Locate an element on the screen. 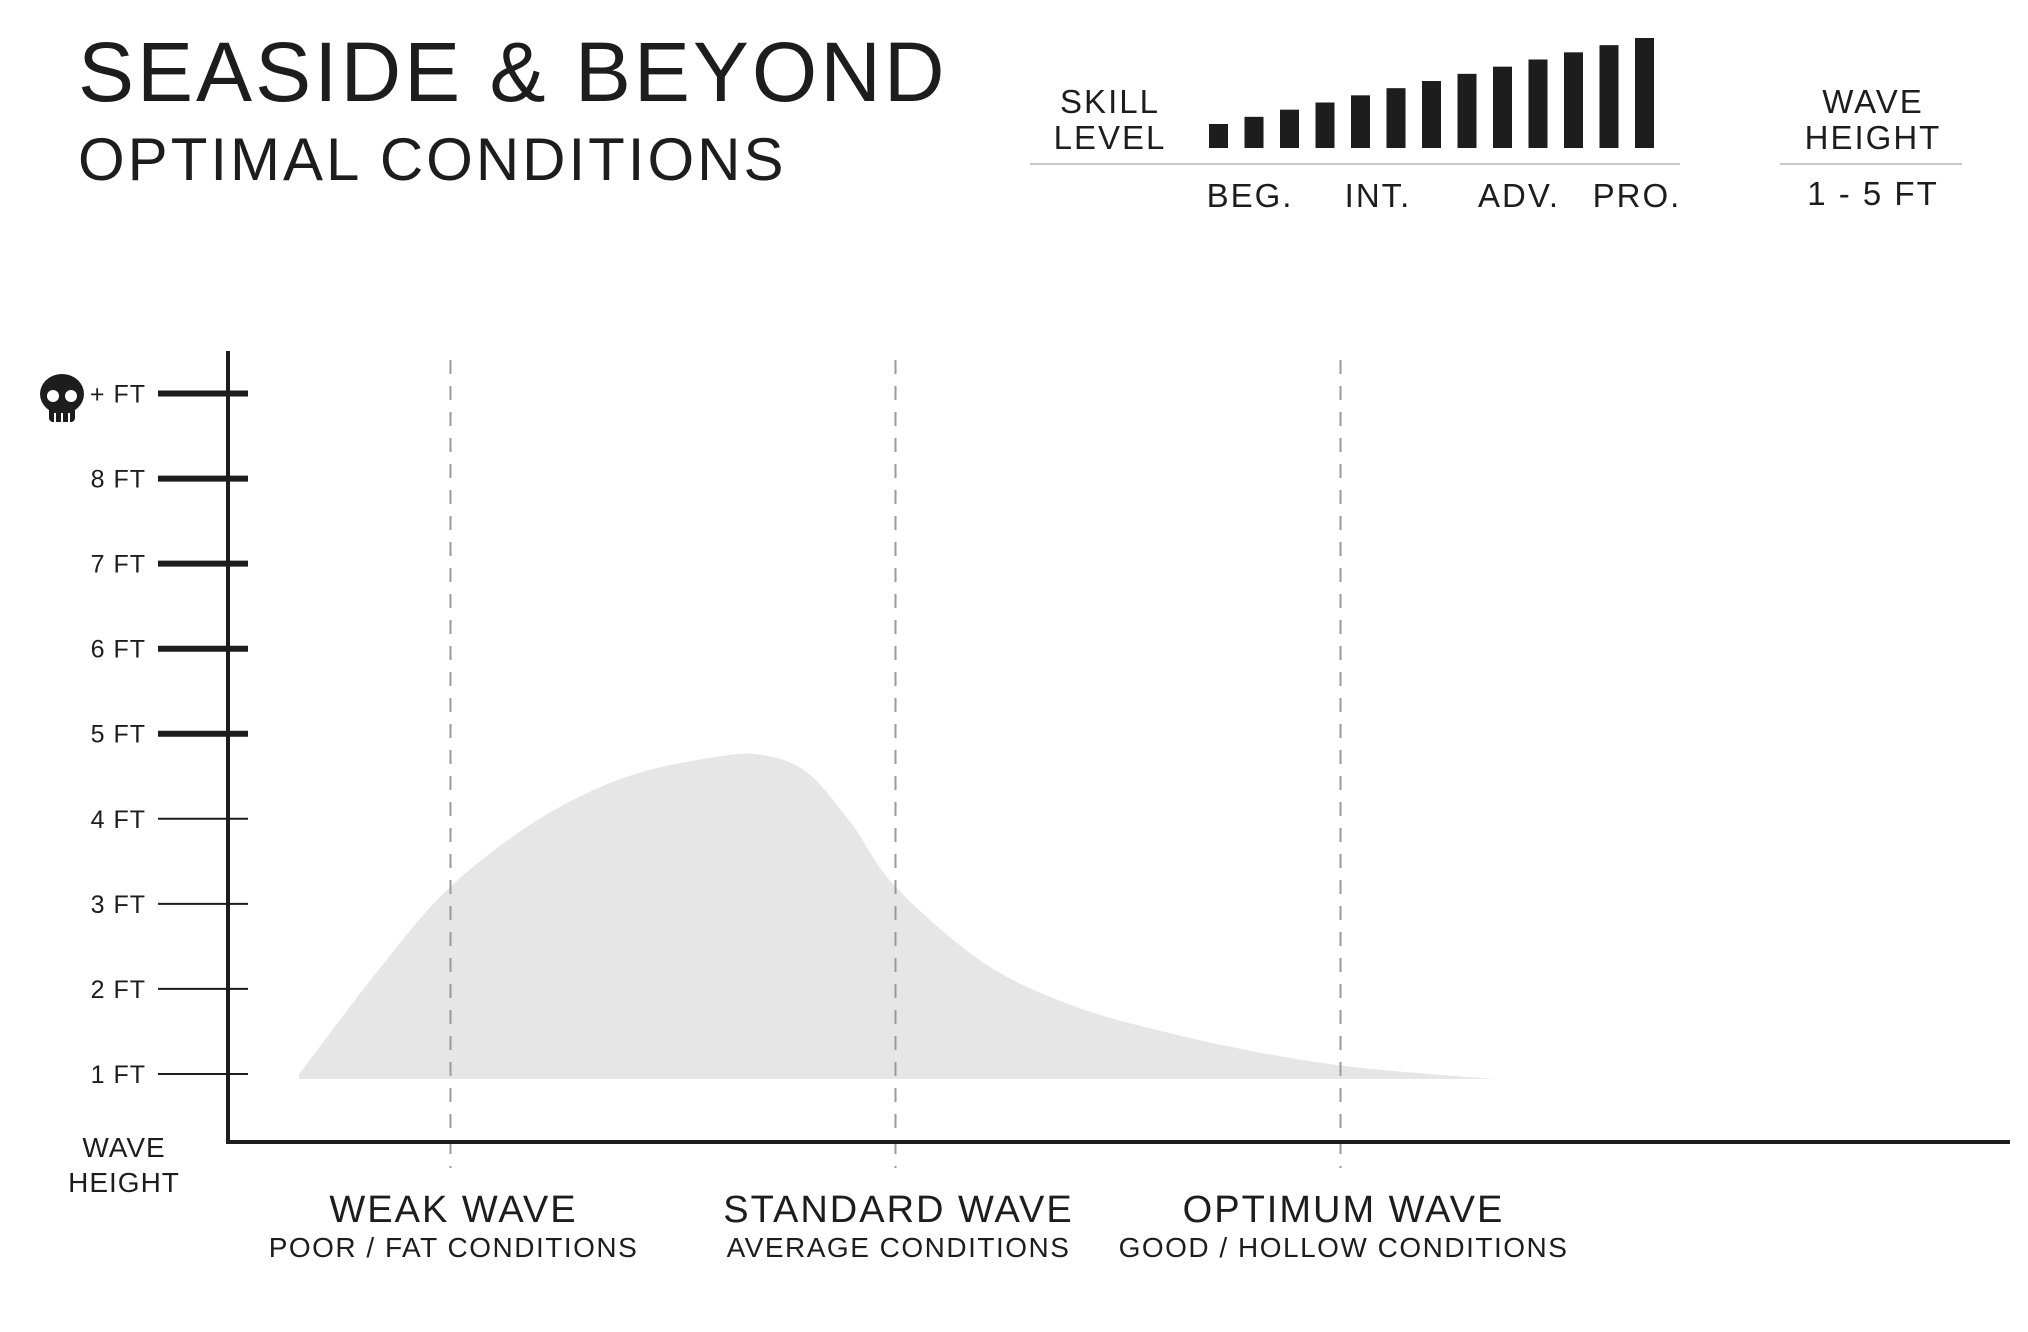 This screenshot has height=1332, width=2028. page-title: SEASIDE & BEYOND is located at coordinates (513, 72).